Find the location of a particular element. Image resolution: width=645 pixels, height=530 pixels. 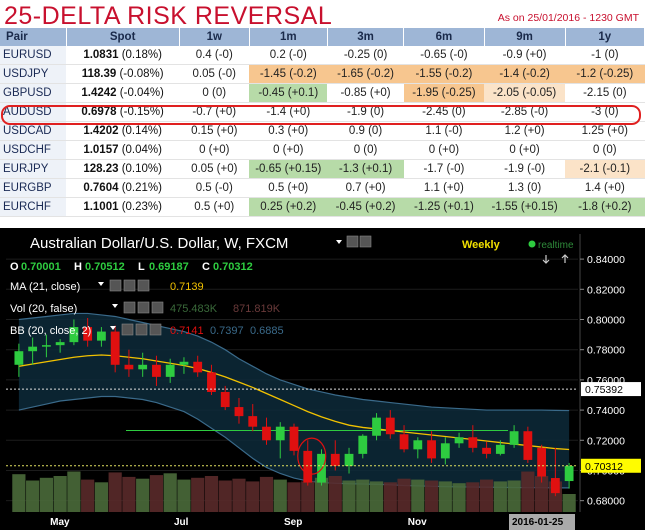

ohlc-o: 0.70001 is located at coordinates (41, 267).